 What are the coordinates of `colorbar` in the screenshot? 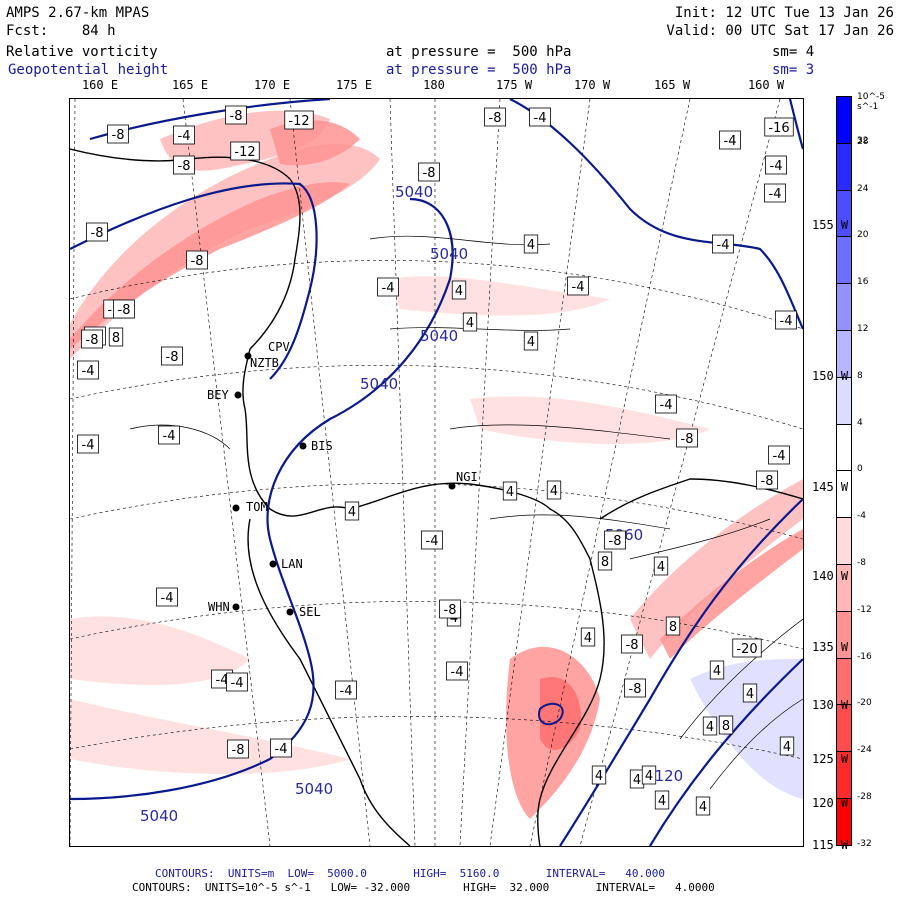 It's located at (844, 471).